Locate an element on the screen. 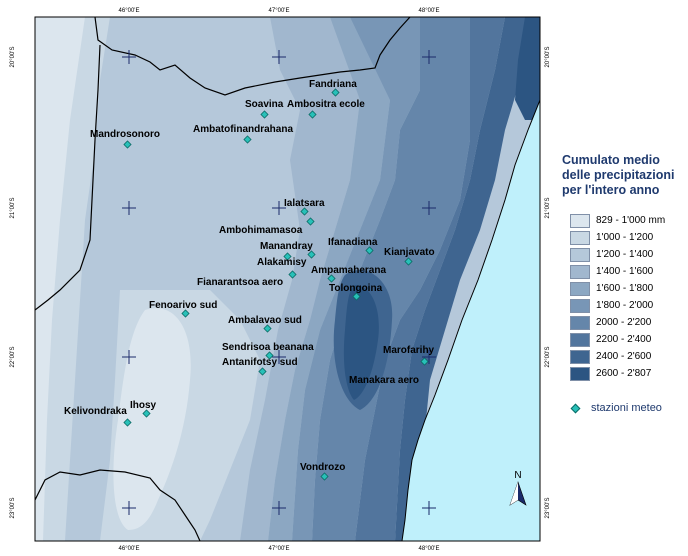 The image size is (688, 556). station-marker-ambalavao is located at coordinates (267, 328).